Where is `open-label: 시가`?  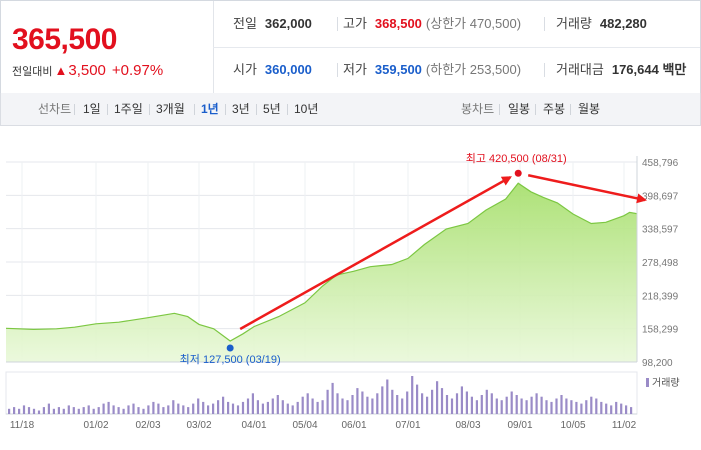
open-label: 시가 is located at coordinates (245, 69).